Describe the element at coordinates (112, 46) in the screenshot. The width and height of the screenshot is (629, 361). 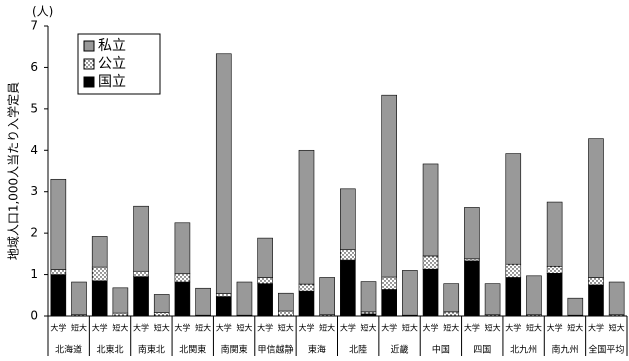
I see `legend-label: 私立` at that location.